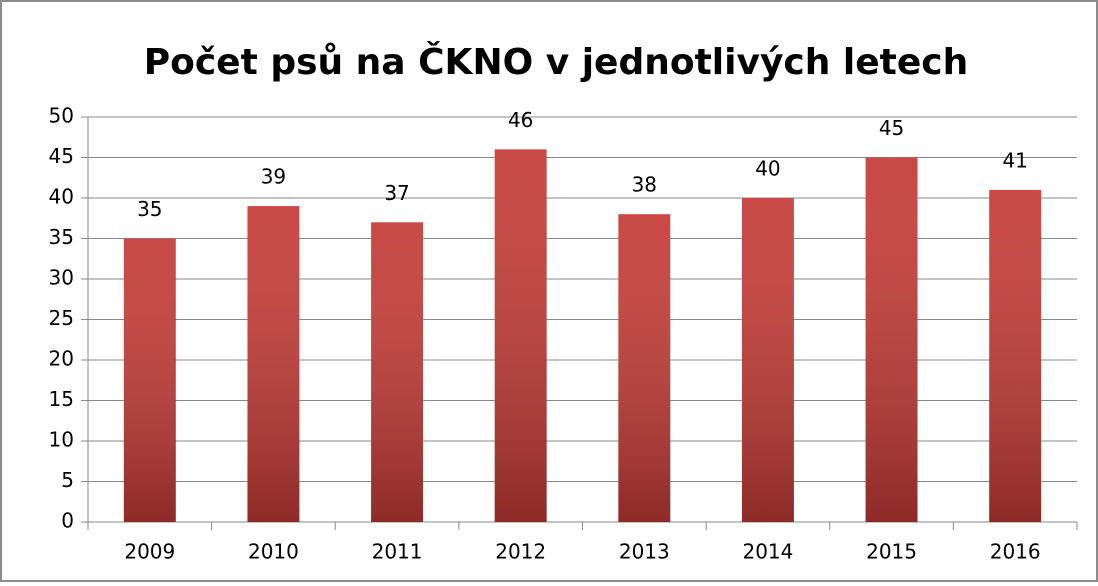 This screenshot has width=1098, height=586. What do you see at coordinates (273, 552) in the screenshot?
I see `x-tick-label: 2010` at bounding box center [273, 552].